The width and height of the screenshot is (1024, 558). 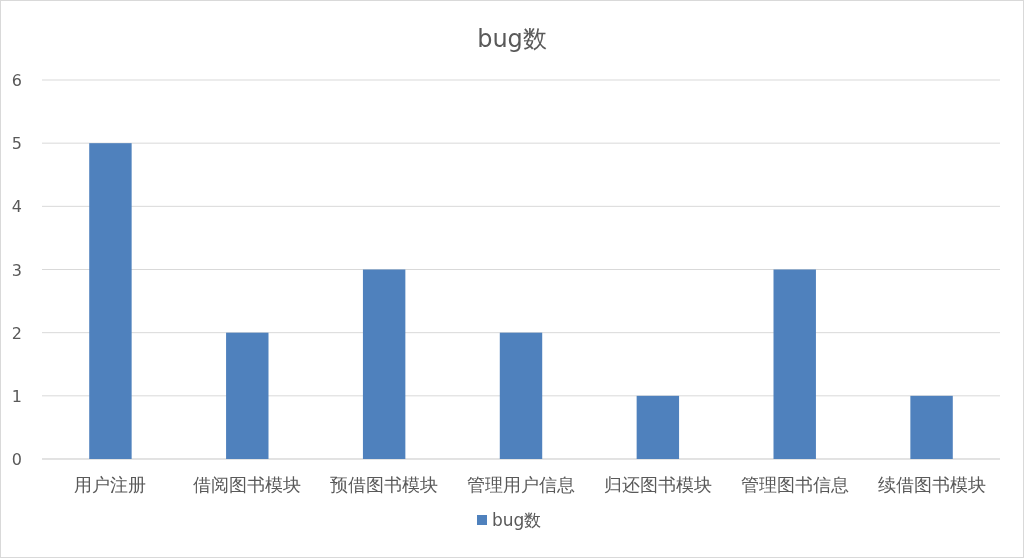 What do you see at coordinates (512, 39) in the screenshot?
I see `chart-title: bug数` at bounding box center [512, 39].